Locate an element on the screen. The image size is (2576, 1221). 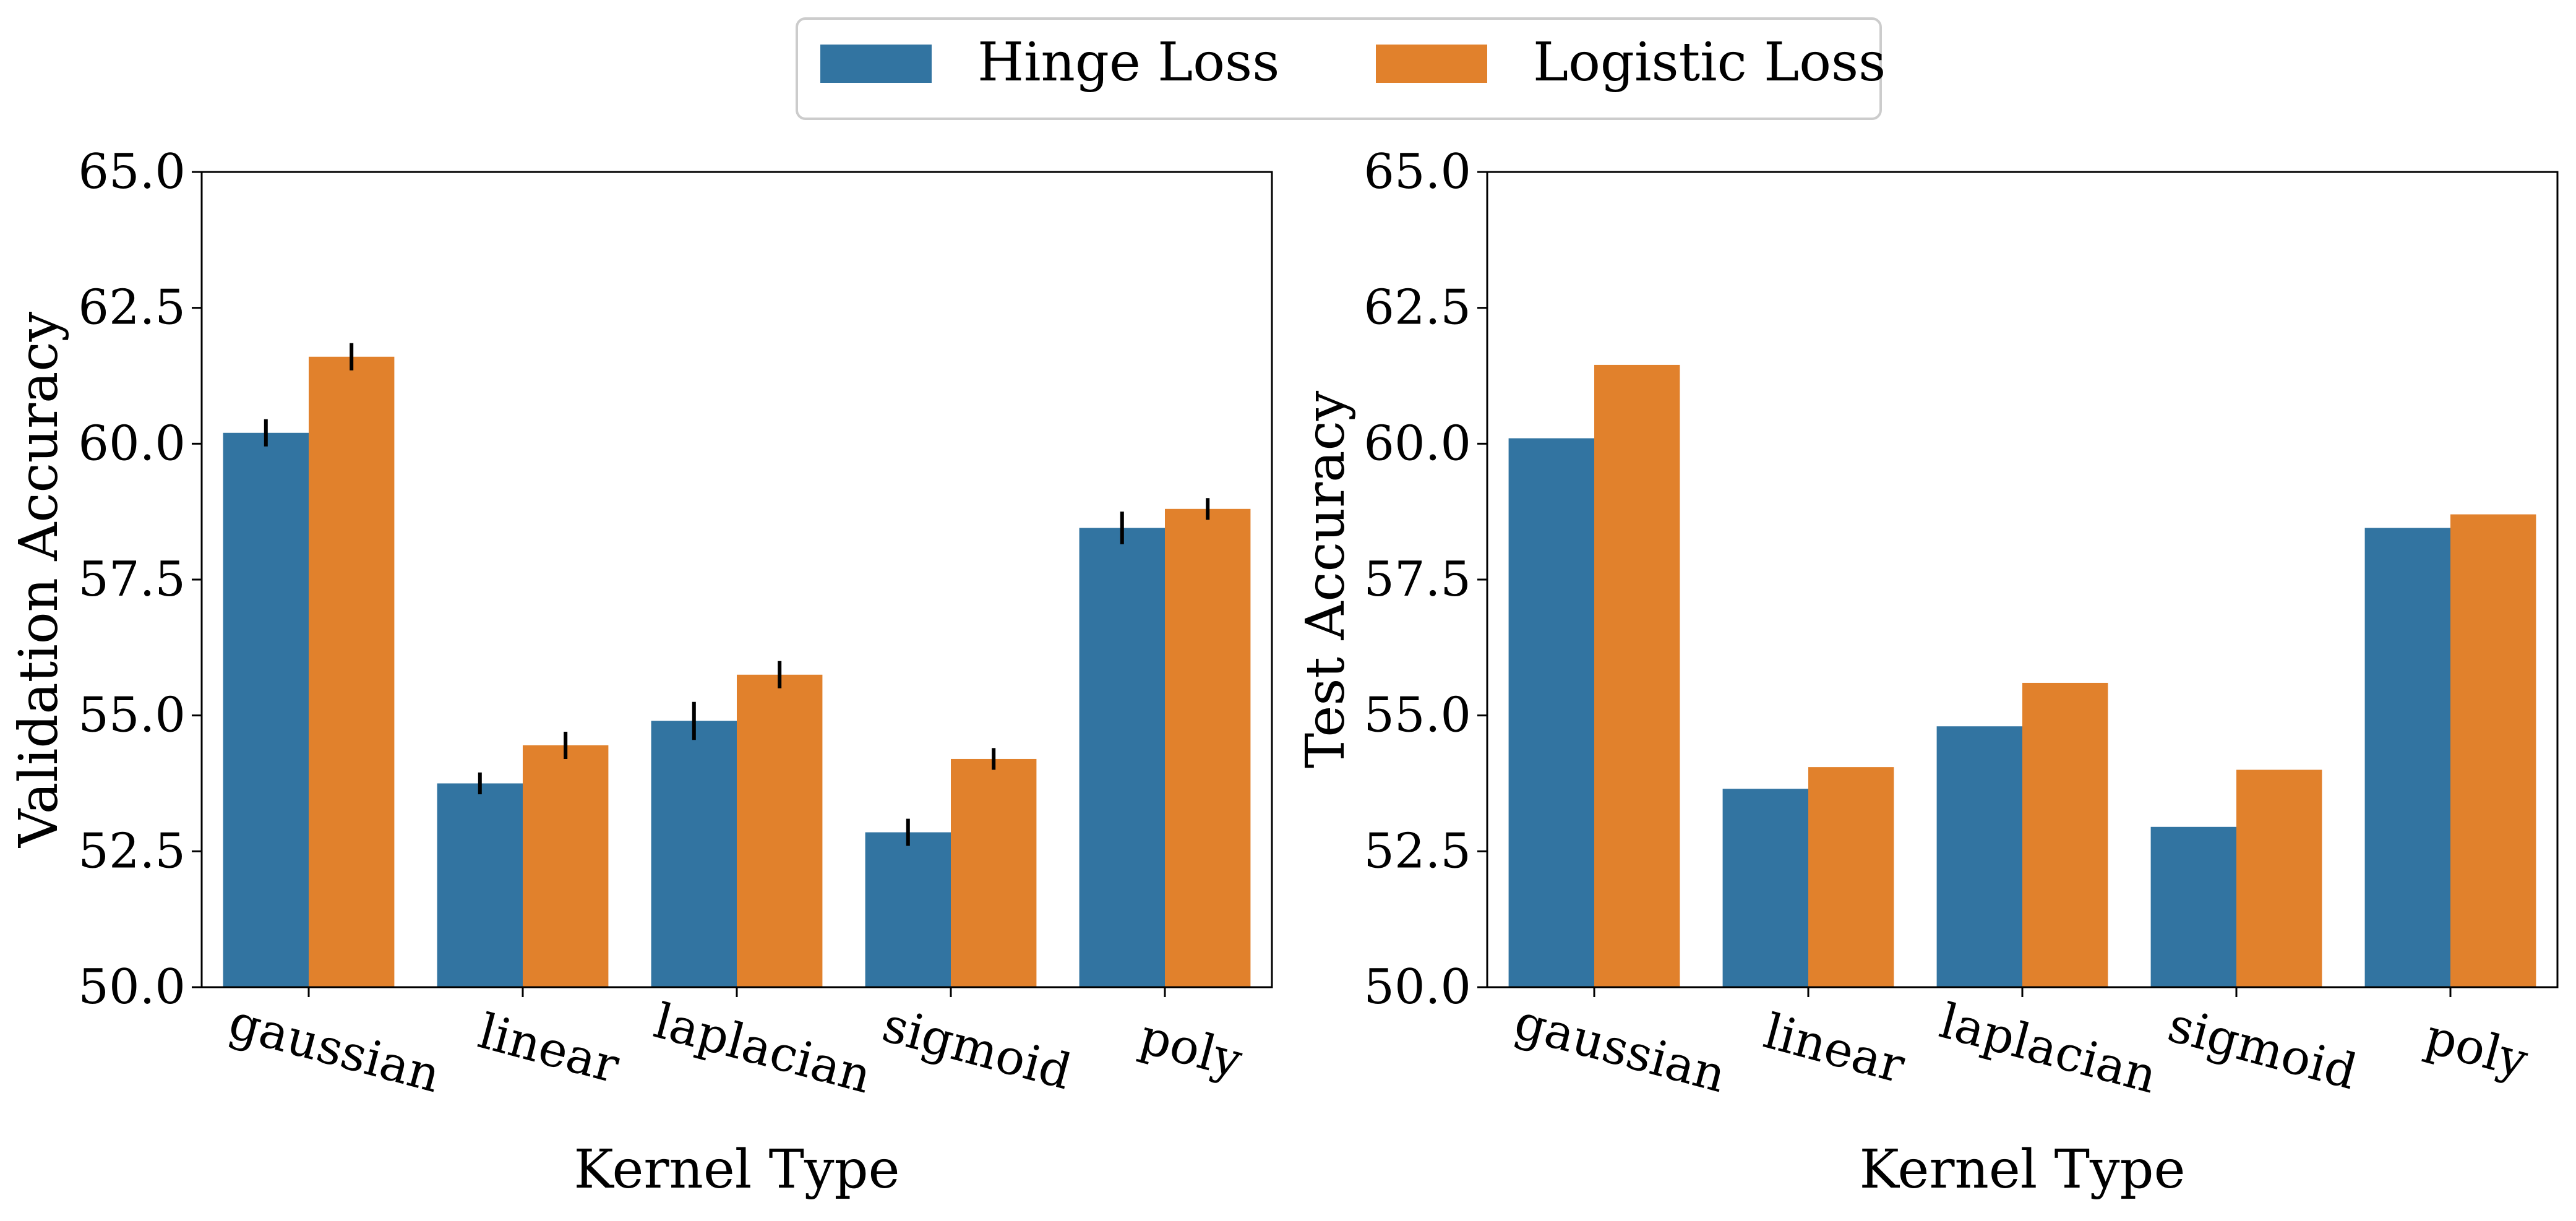
legend-swatch-hinge is located at coordinates (876, 64).